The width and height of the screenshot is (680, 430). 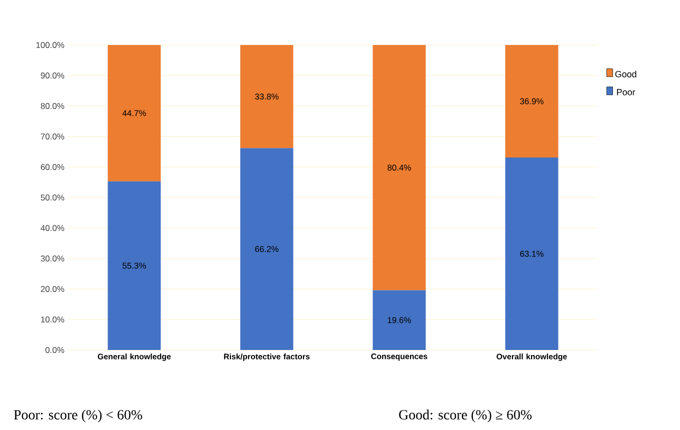 I want to click on data-label: 36.9%, so click(x=532, y=101).